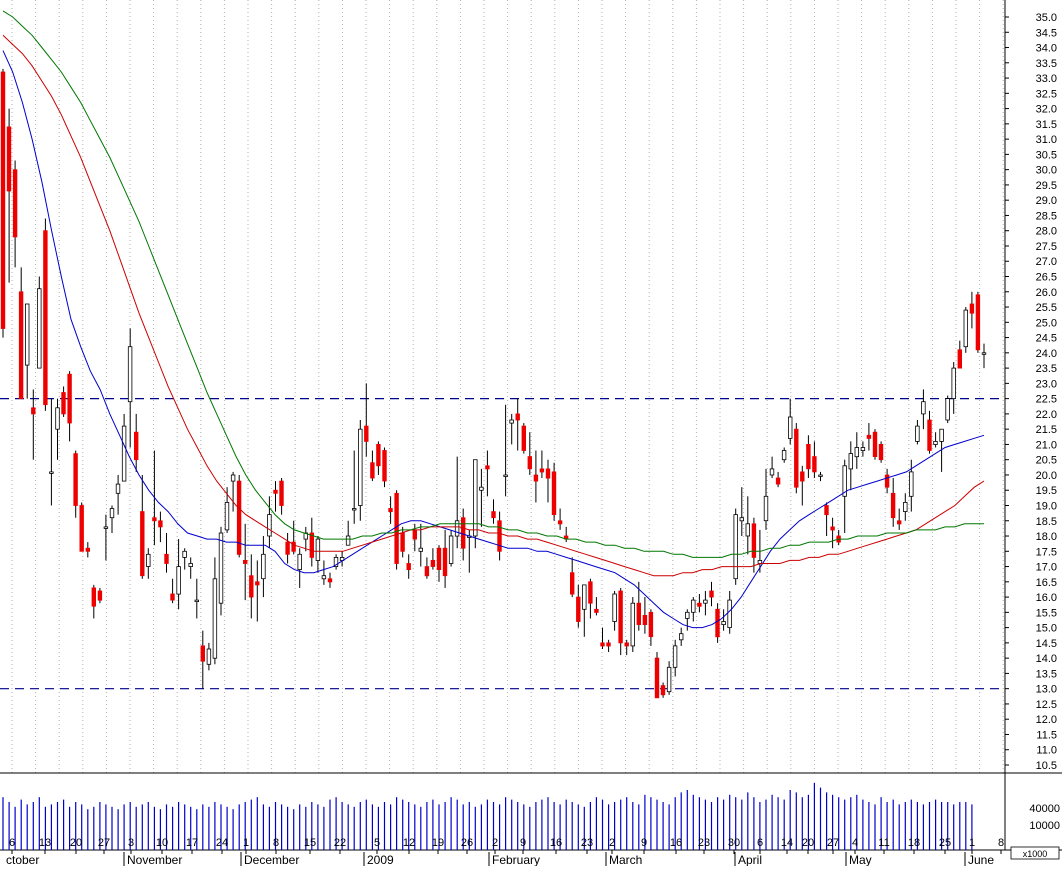 The image size is (1062, 871). I want to click on price-tick-label: 26.5, so click(1046, 278).